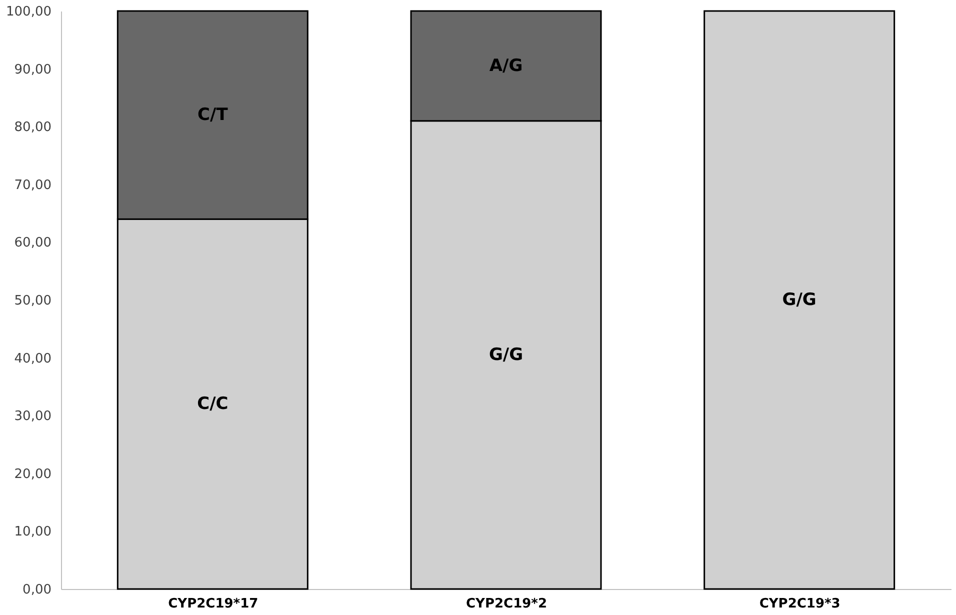 Image resolution: width=956 pixels, height=615 pixels. I want to click on y-tick-label: 90,00, so click(33, 70).